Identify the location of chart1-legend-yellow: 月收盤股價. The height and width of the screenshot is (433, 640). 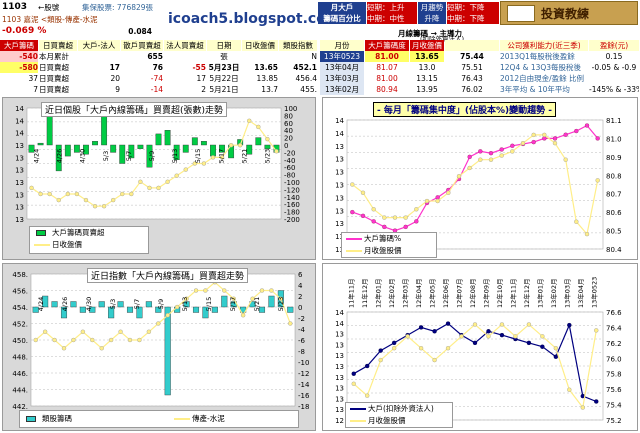
(389, 251).